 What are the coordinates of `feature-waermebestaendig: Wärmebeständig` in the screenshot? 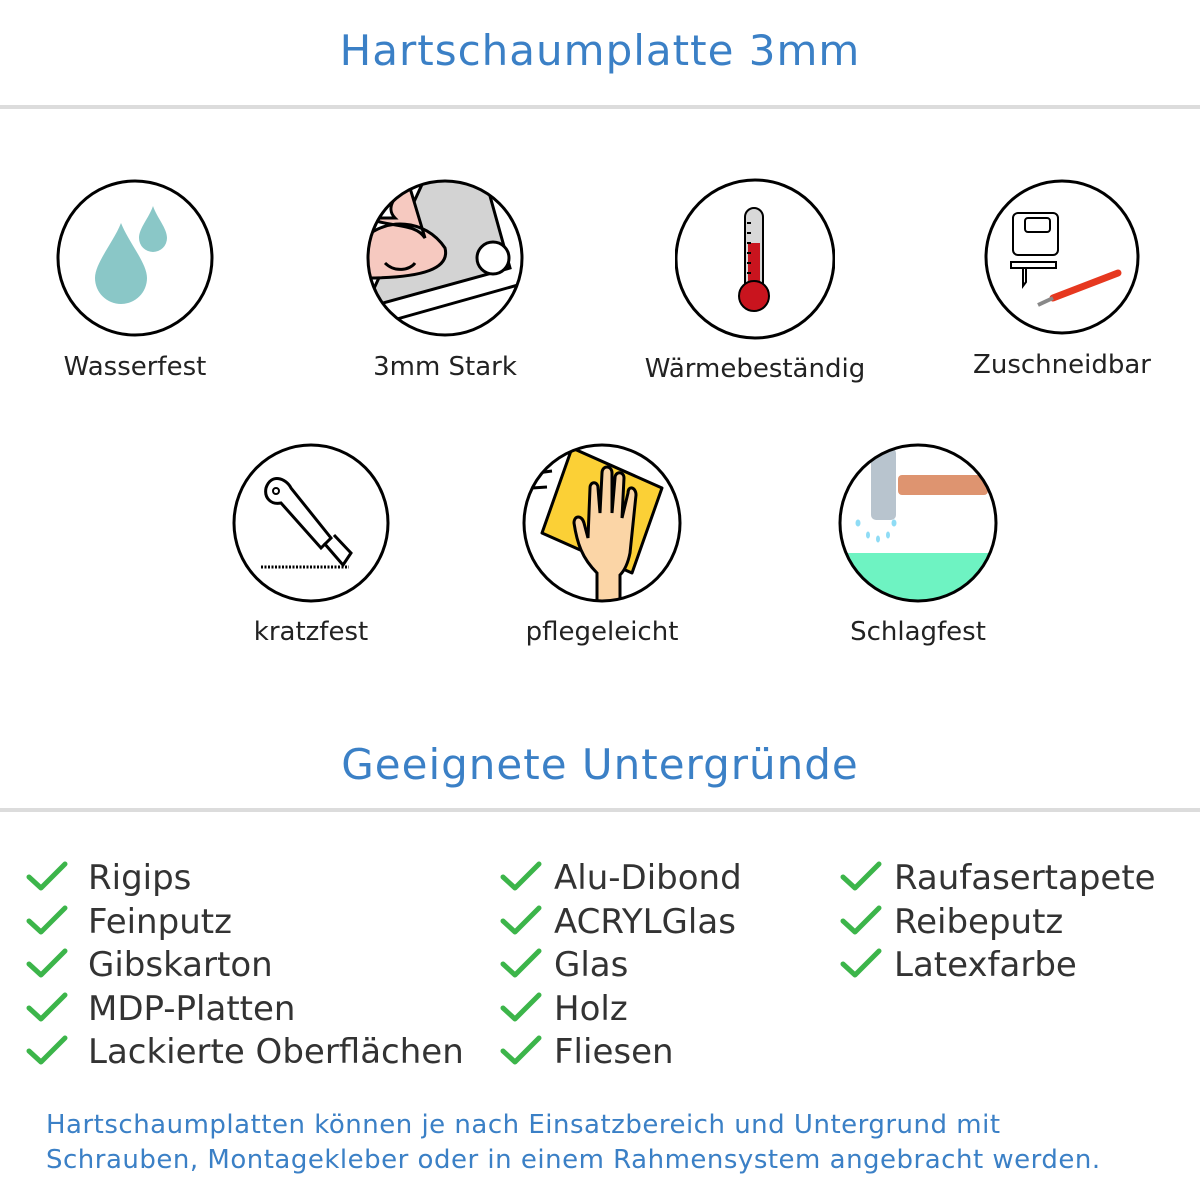 It's located at (755, 281).